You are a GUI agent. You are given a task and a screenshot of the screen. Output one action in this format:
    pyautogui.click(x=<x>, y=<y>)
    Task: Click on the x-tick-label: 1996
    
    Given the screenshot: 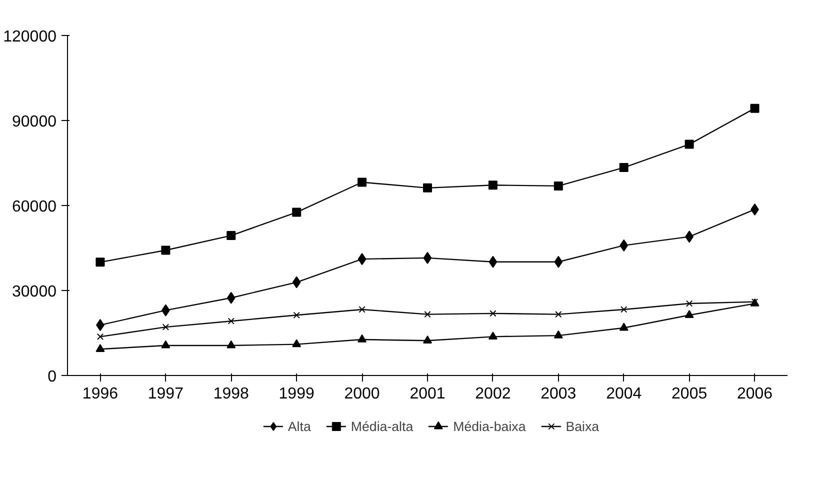 What is the action you would take?
    pyautogui.click(x=100, y=394)
    